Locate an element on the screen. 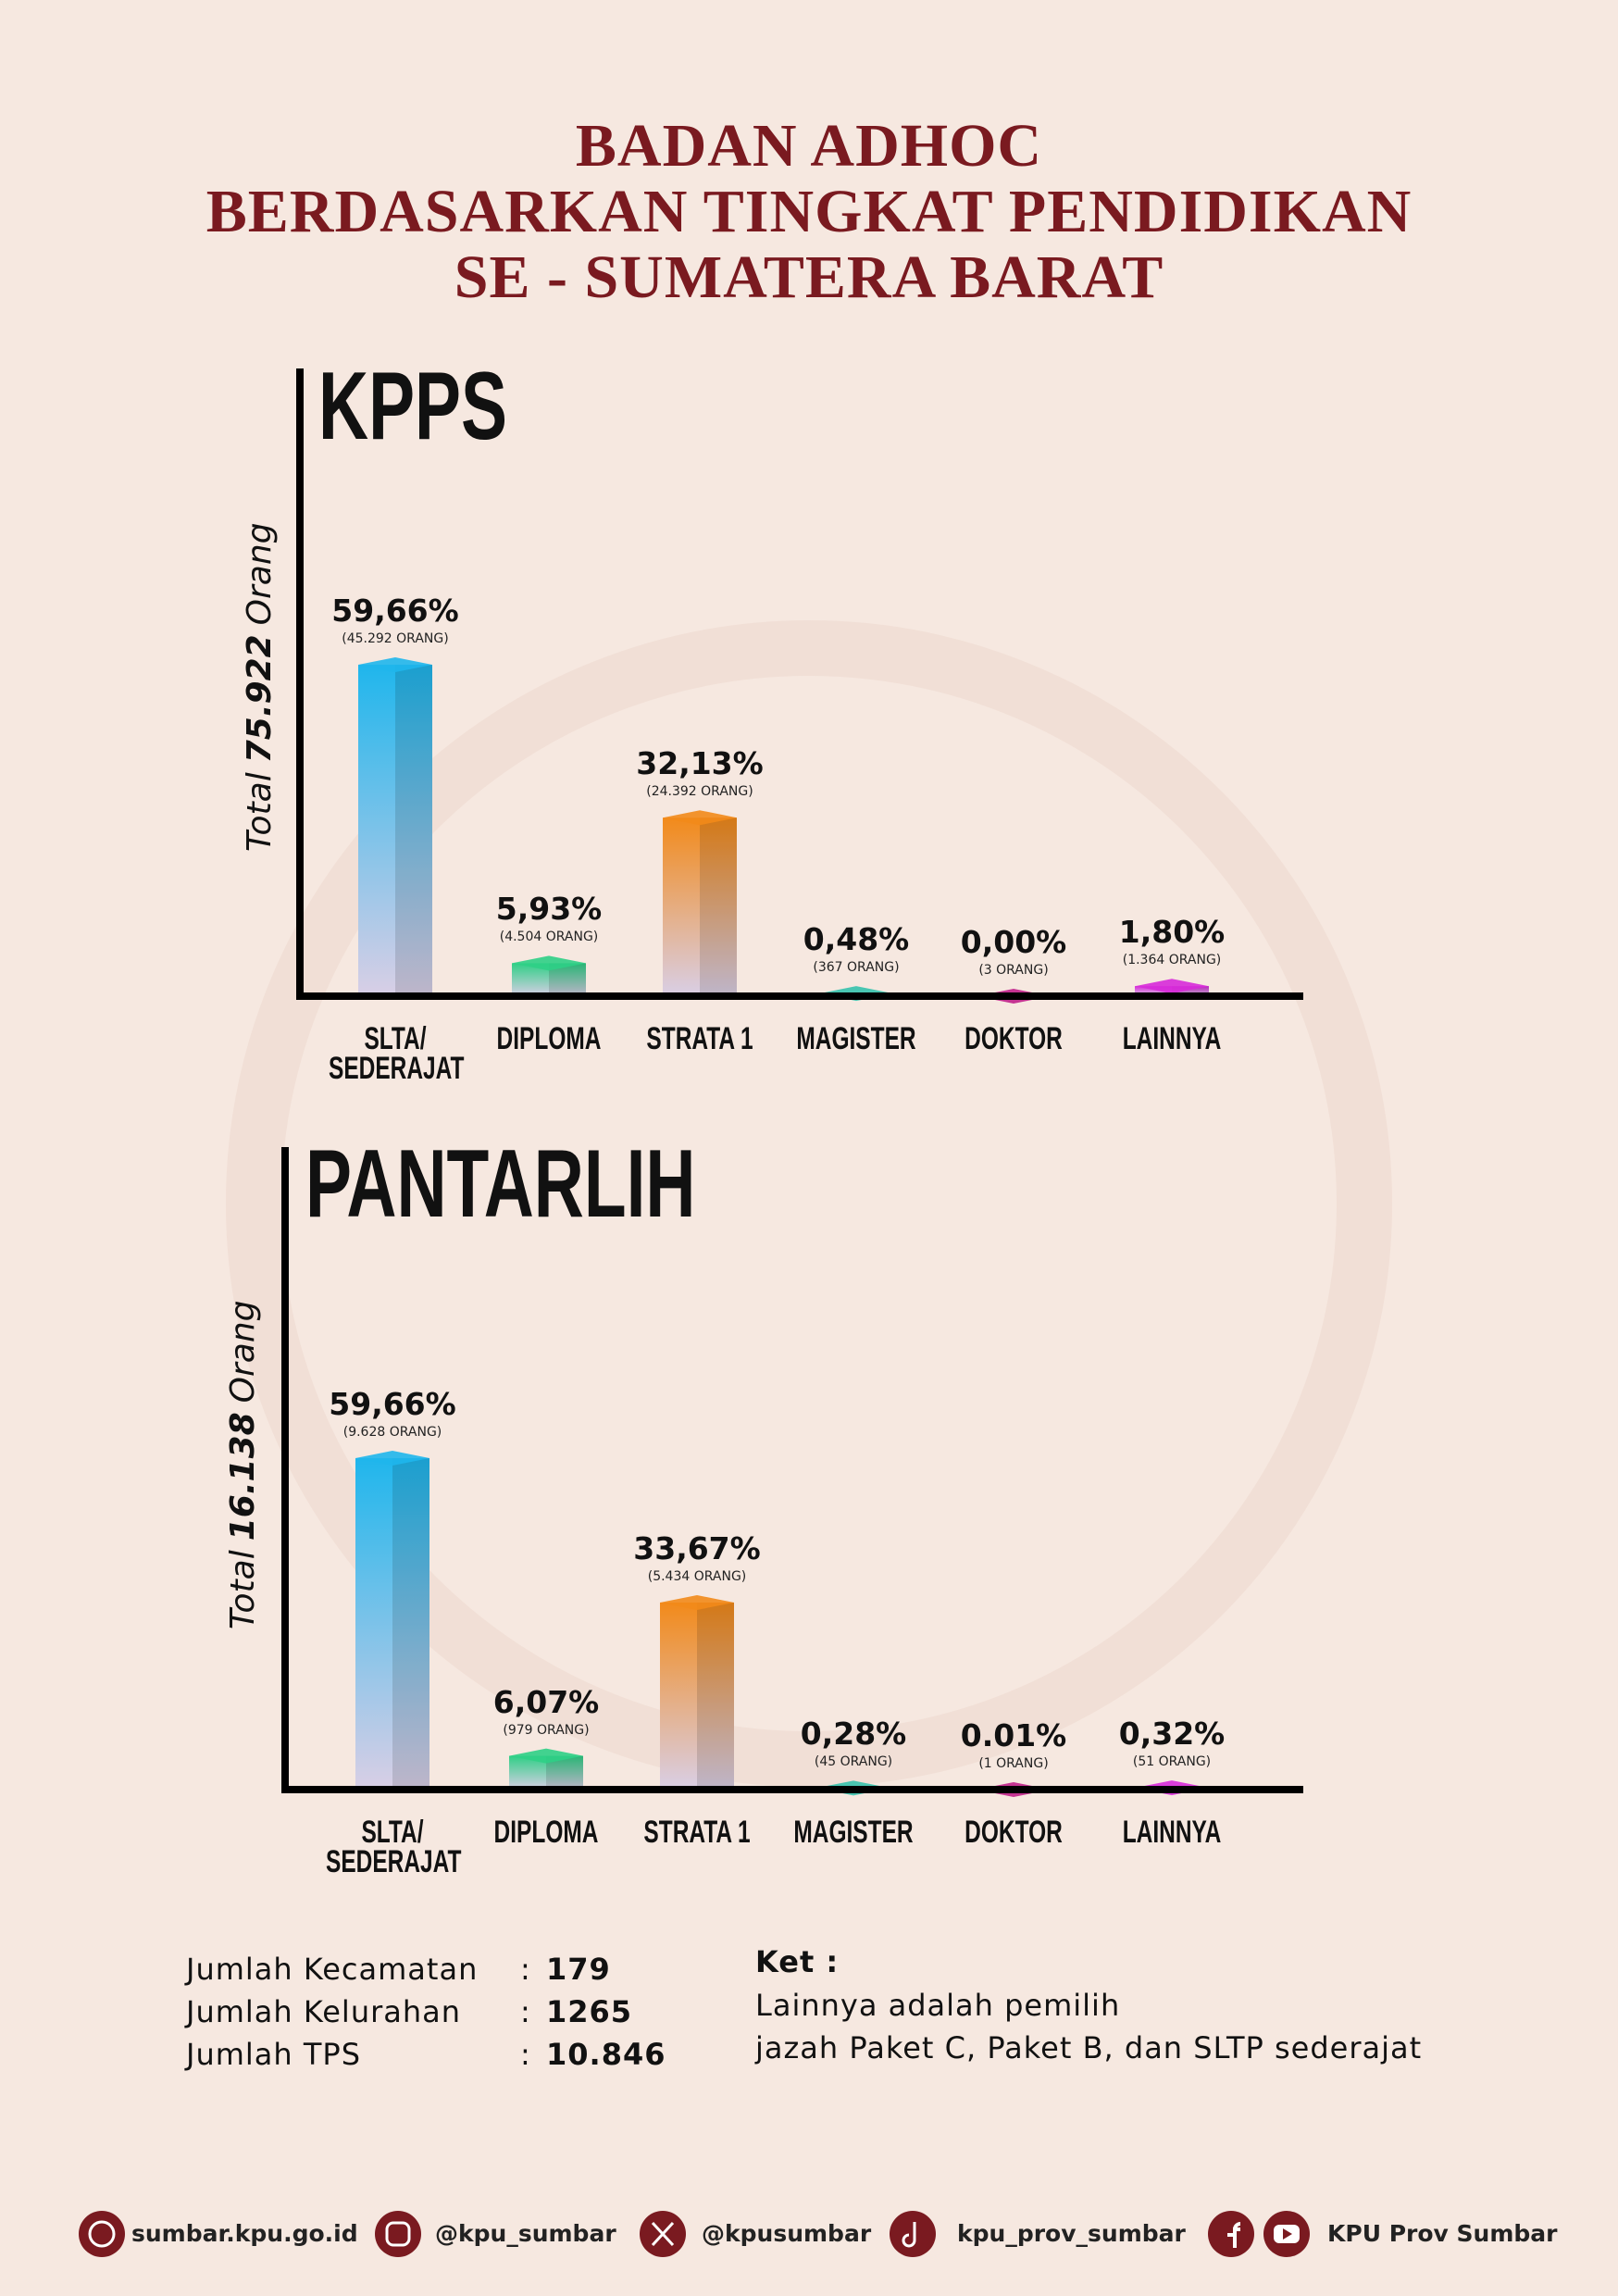 This screenshot has width=1618, height=2296. web-icon is located at coordinates (102, 2234).